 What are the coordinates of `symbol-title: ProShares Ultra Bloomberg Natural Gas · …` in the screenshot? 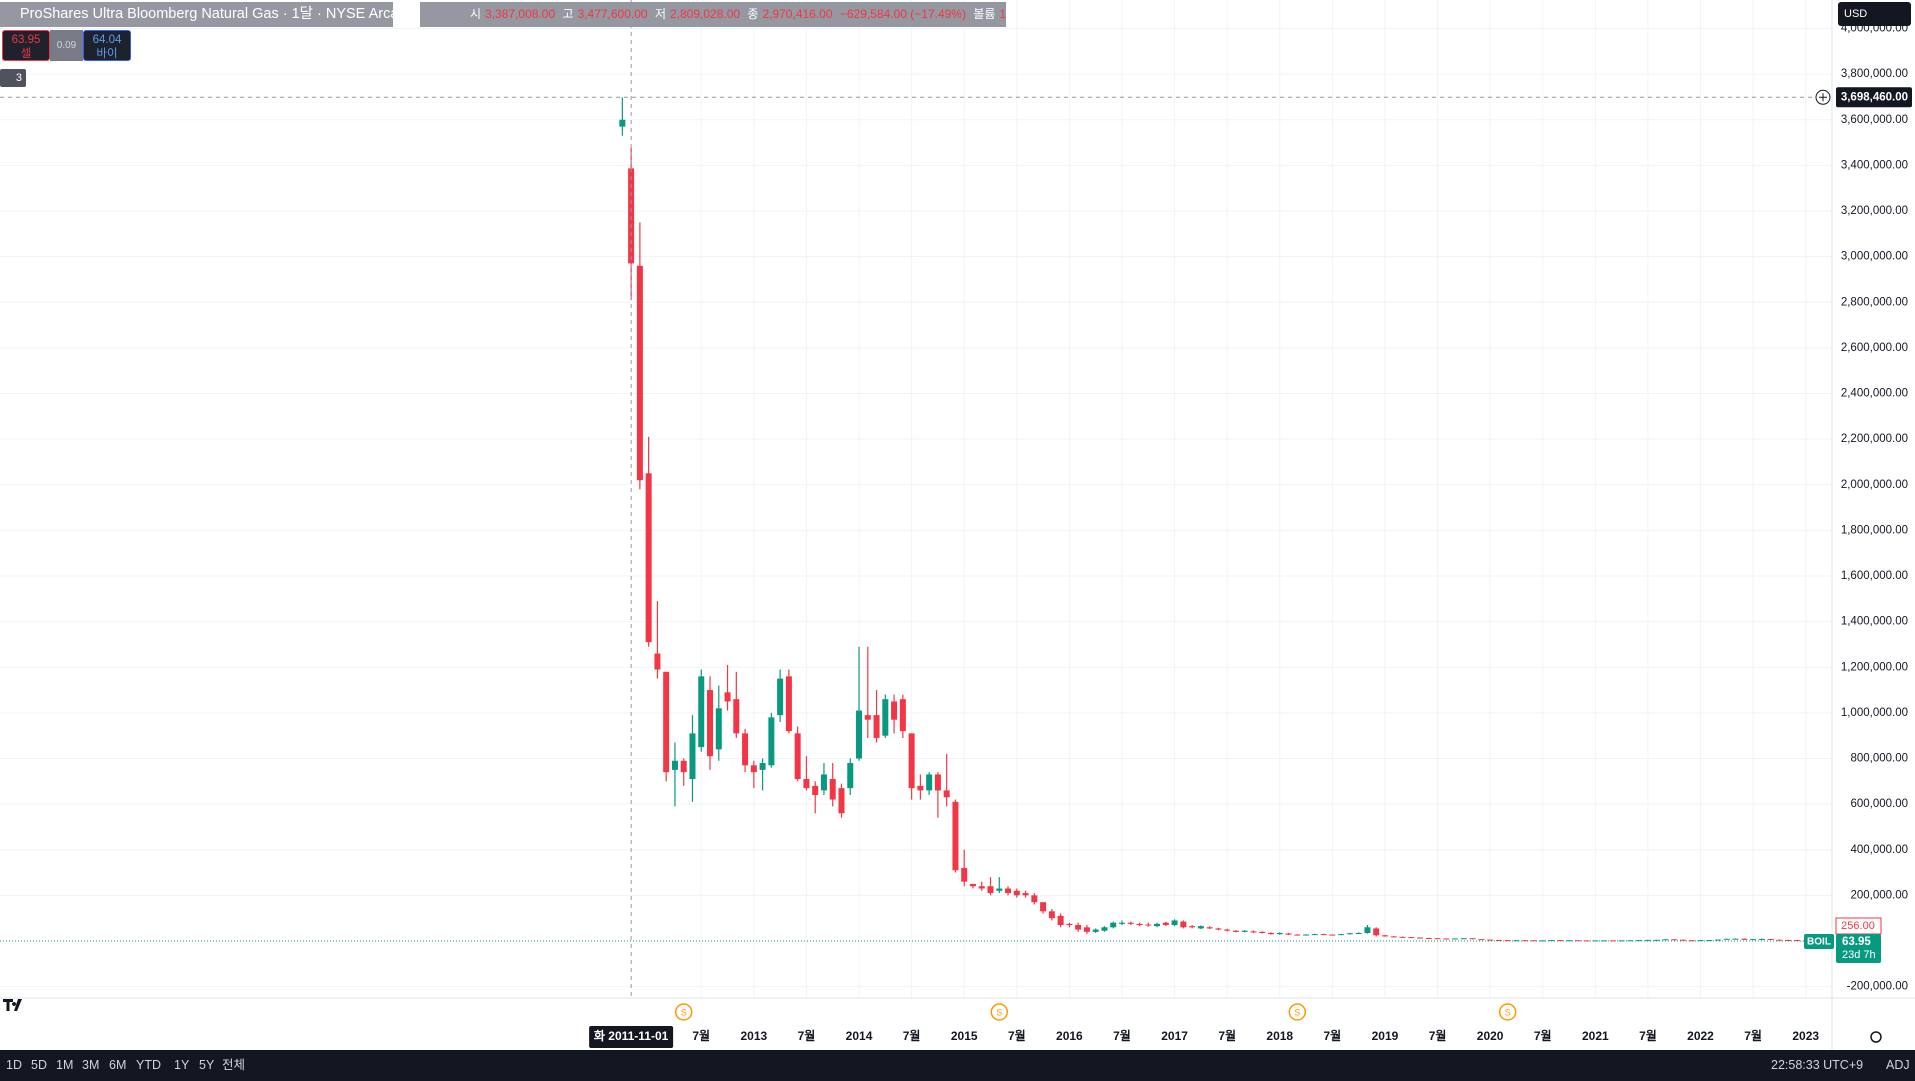 It's located at (196, 14).